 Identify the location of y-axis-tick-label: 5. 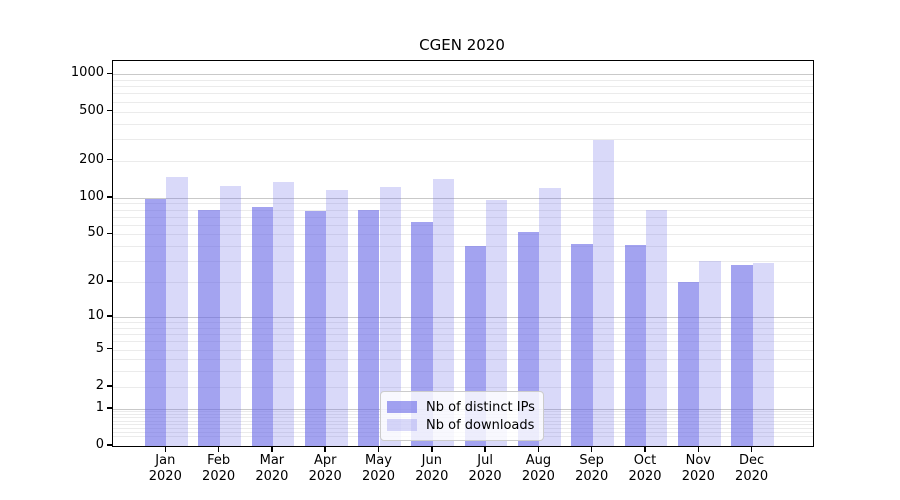
(99, 348).